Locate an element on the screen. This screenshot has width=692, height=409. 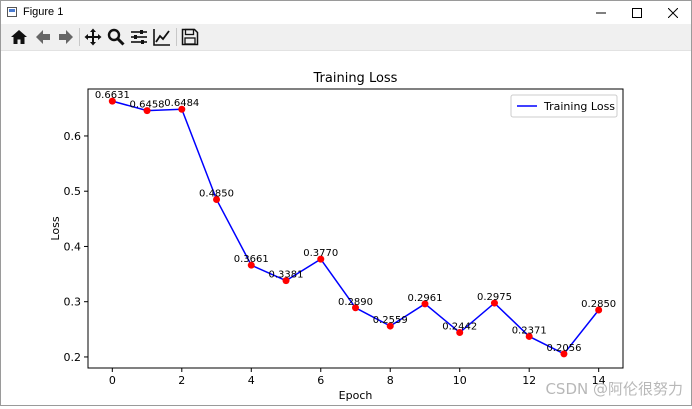
edit-curve-icon is located at coordinates (161, 37).